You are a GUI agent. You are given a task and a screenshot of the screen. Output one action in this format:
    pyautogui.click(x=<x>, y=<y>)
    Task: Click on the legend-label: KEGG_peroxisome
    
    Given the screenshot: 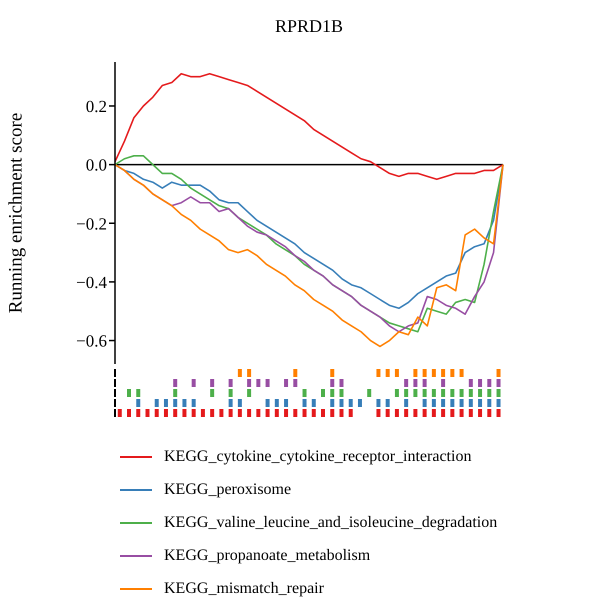 What is the action you would take?
    pyautogui.click(x=228, y=489)
    